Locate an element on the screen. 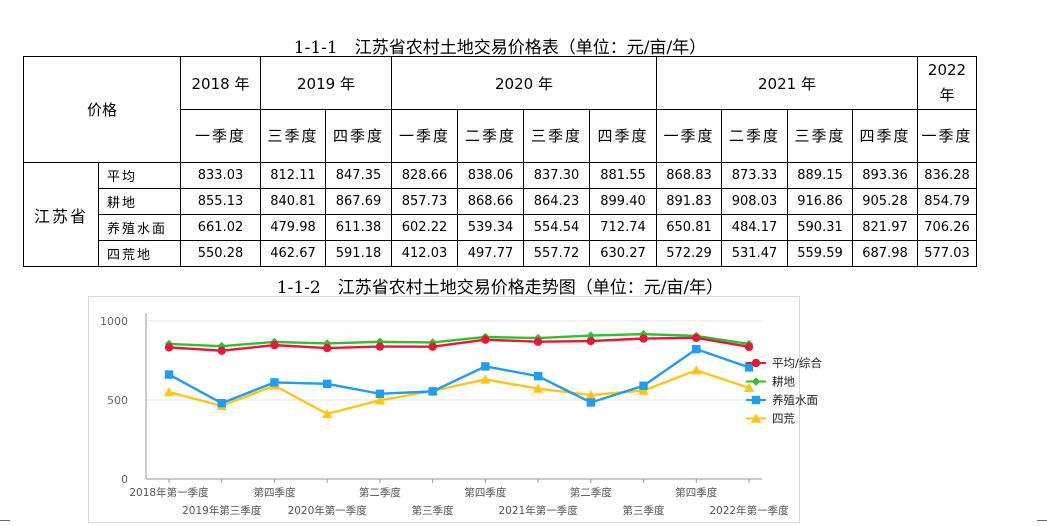 The height and width of the screenshot is (526, 1047). table-cell: 559.59 is located at coordinates (820, 253).